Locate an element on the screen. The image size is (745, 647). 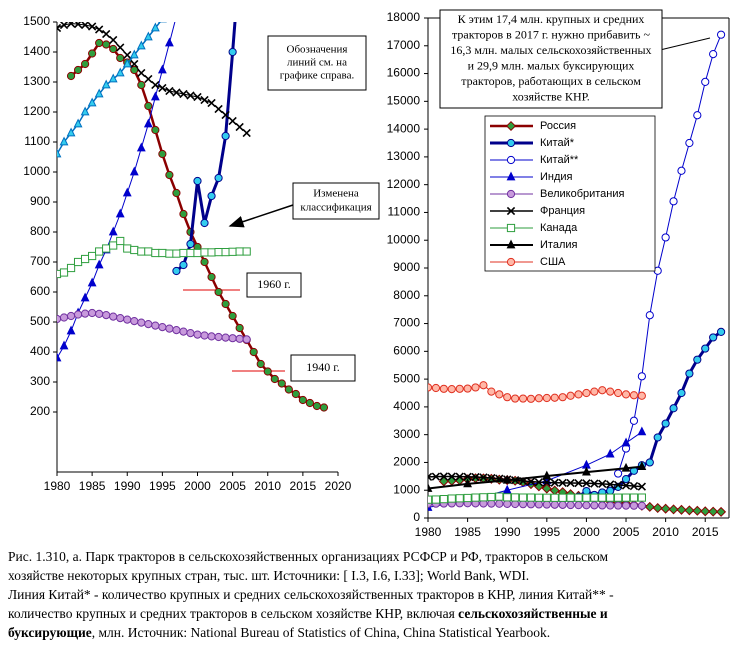
y-tick-label: 500 is located at coordinates (40, 321).